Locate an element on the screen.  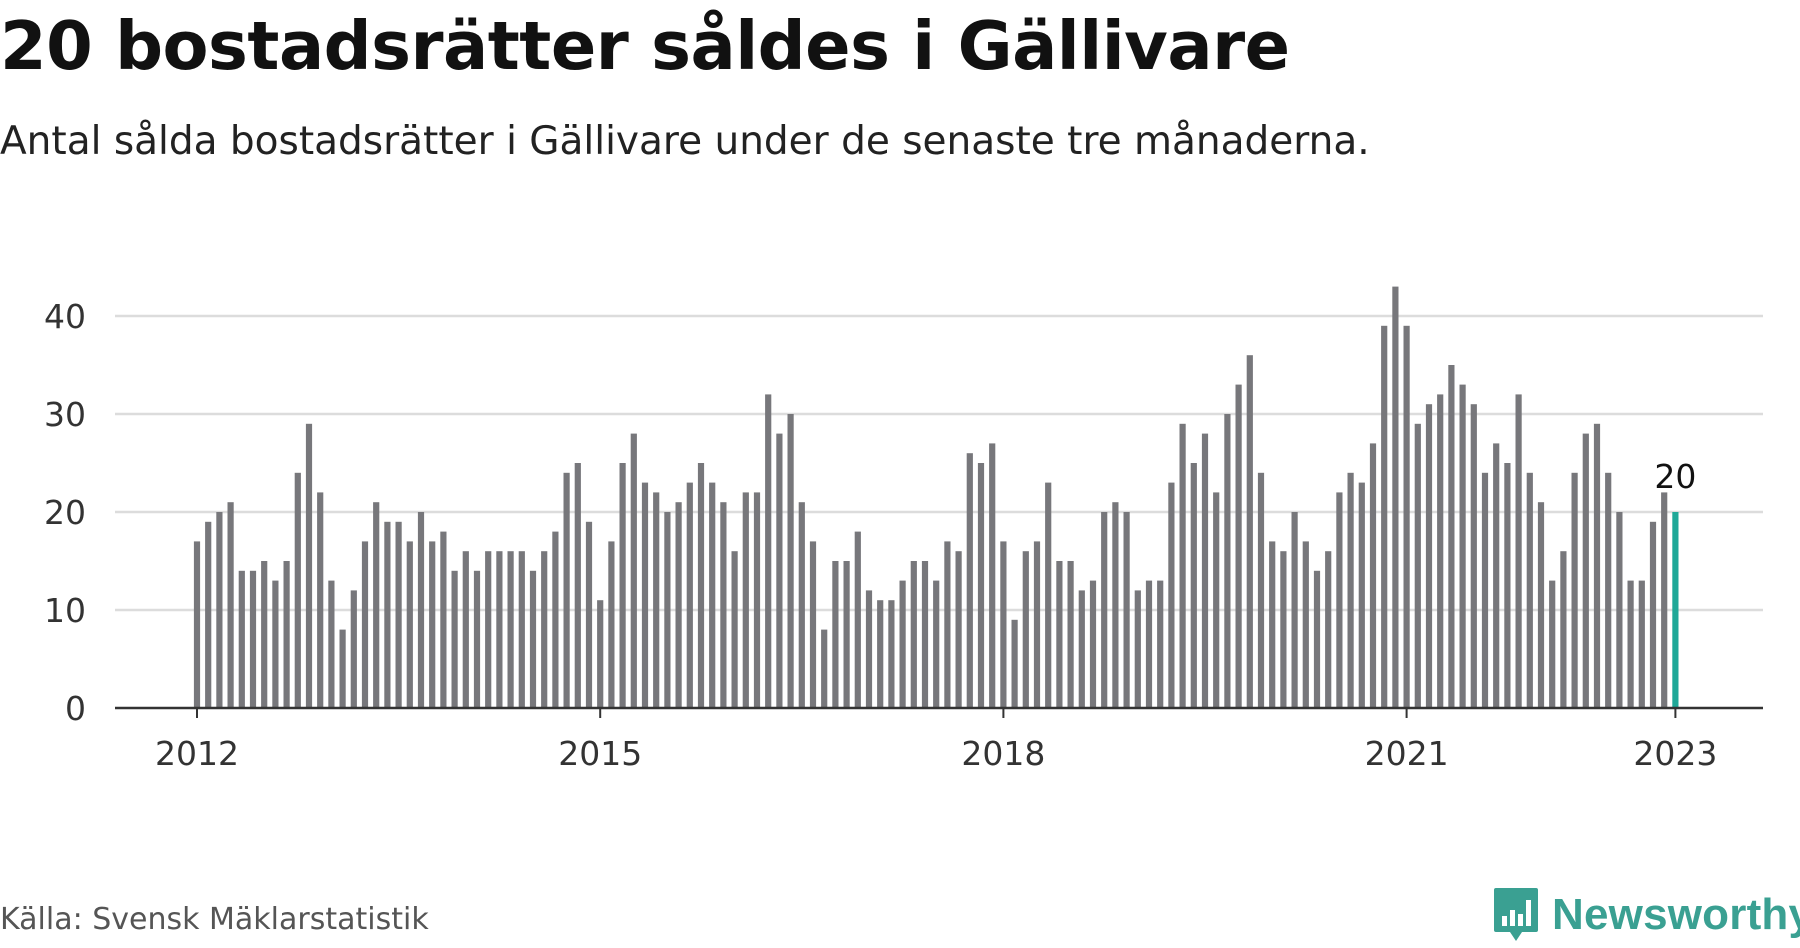
newsworthy-logo-icon is located at coordinates (1516, 914).